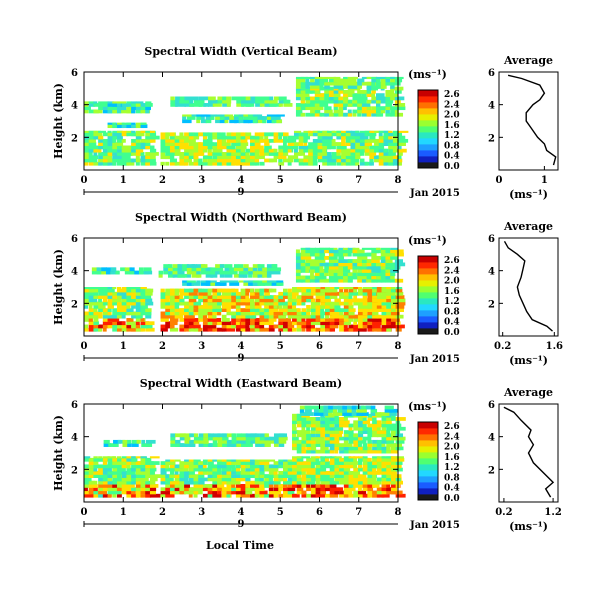 This screenshot has width=616, height=598. Describe the element at coordinates (428, 105) in the screenshot. I see `colorbar-segment` at that location.